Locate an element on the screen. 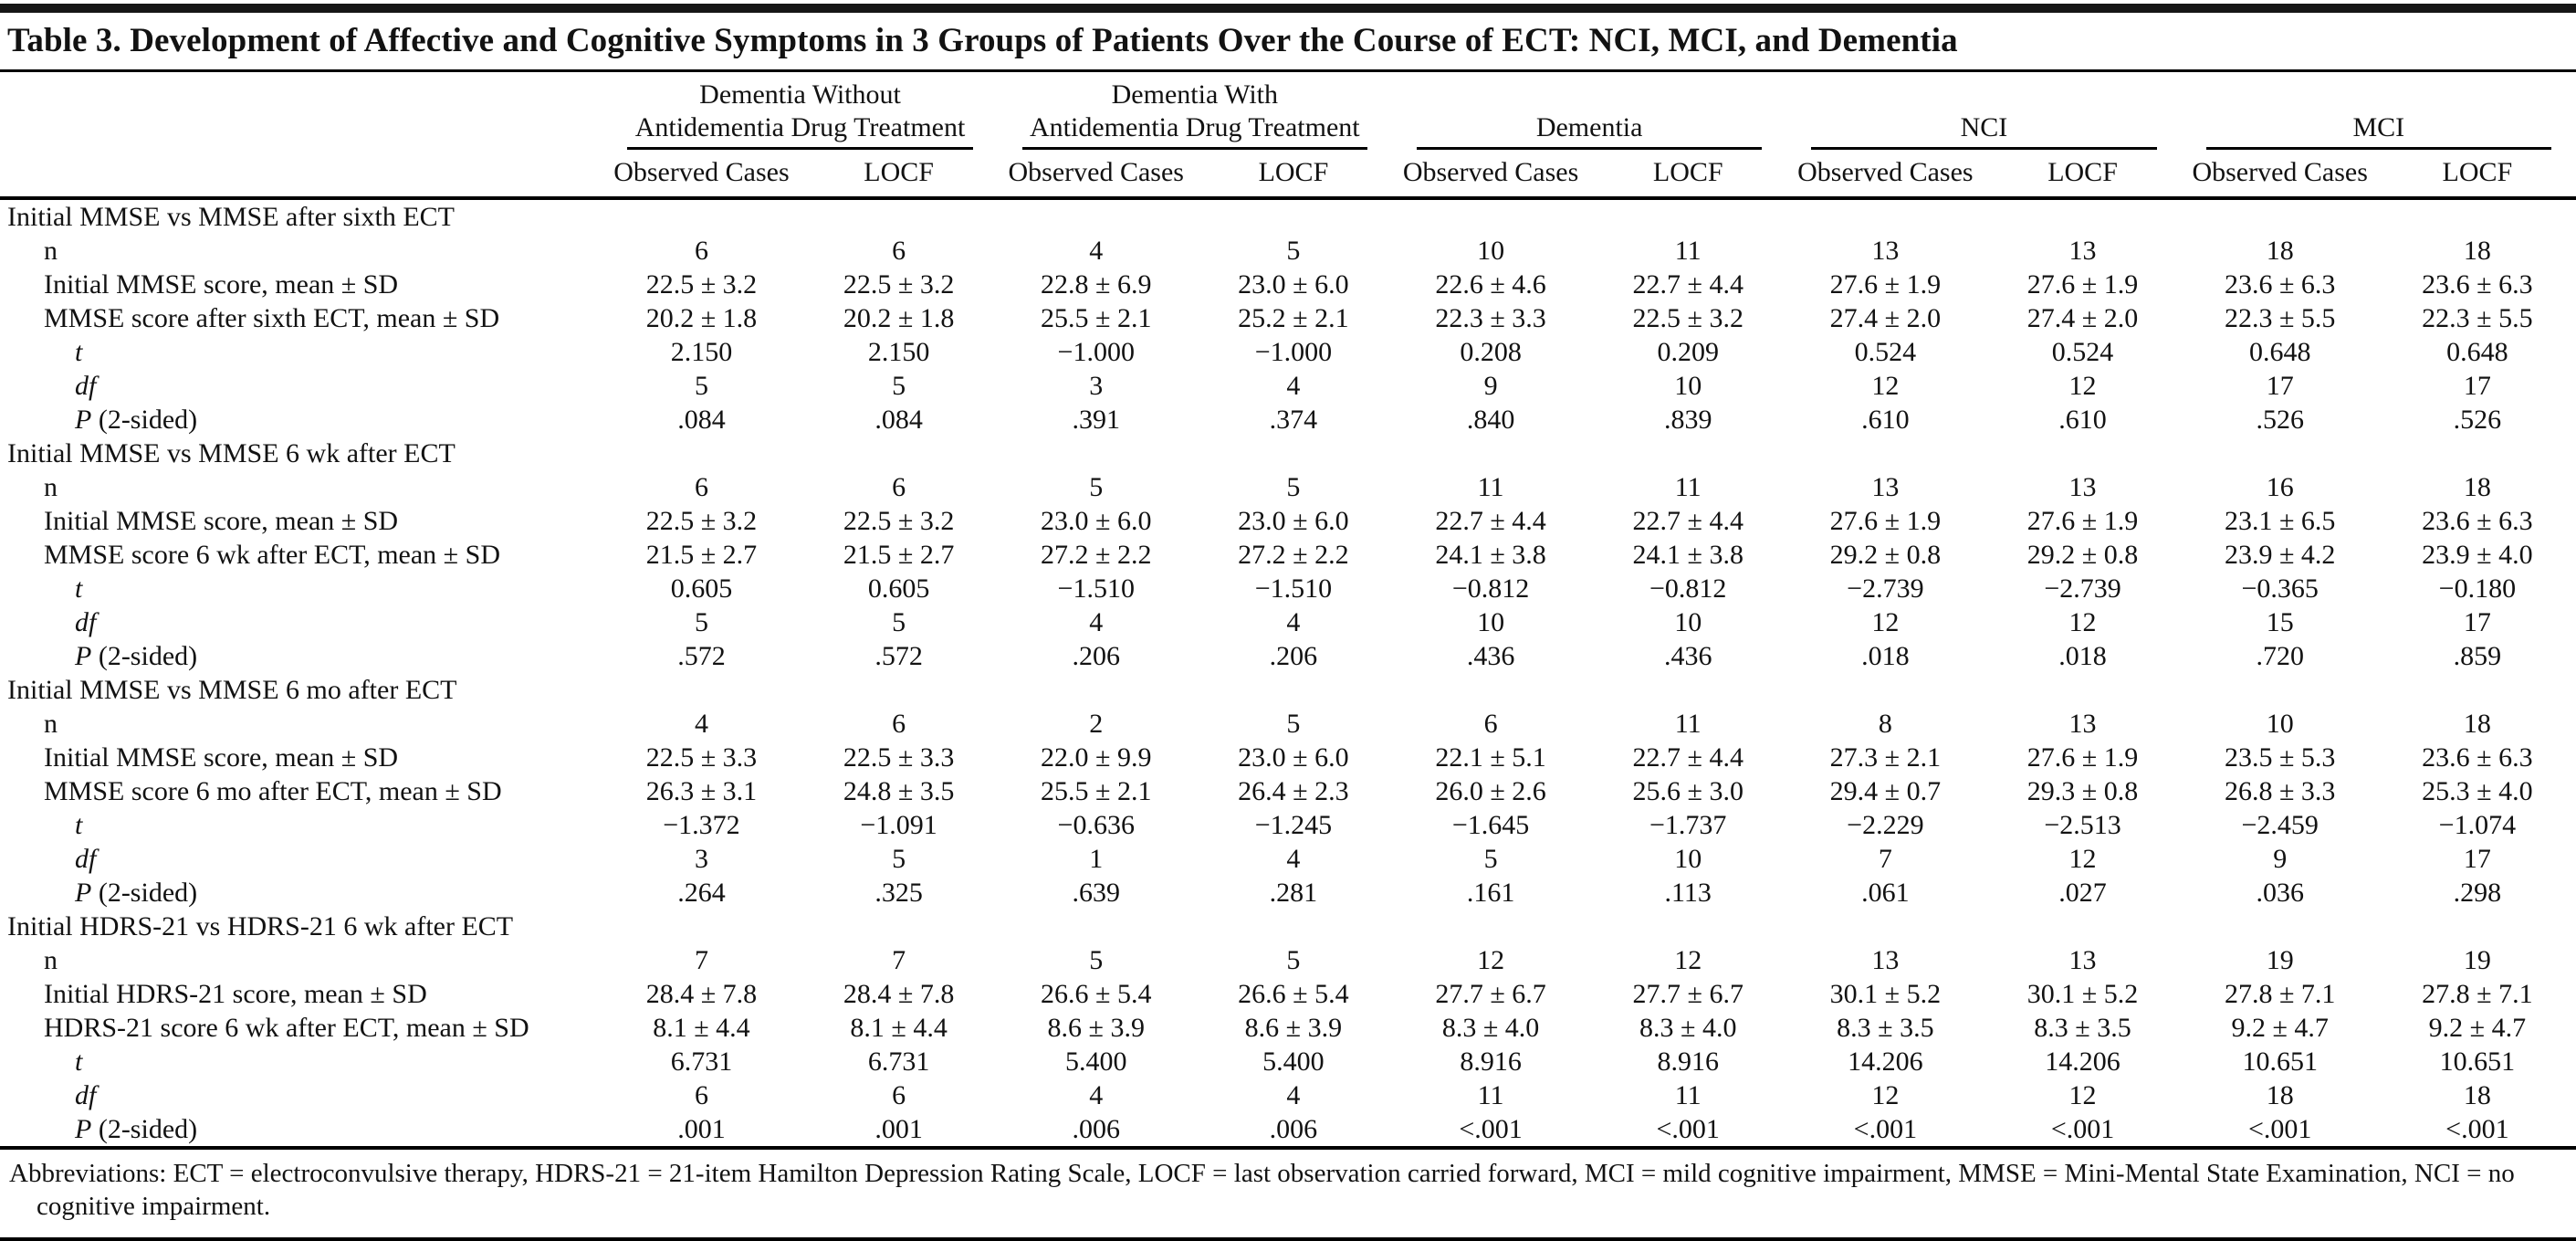 Image resolution: width=2576 pixels, height=1241 pixels. cell: 3 is located at coordinates (1096, 386).